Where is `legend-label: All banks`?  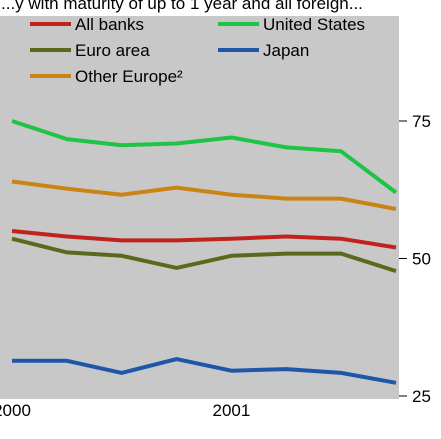
legend-label: All banks is located at coordinates (109, 24).